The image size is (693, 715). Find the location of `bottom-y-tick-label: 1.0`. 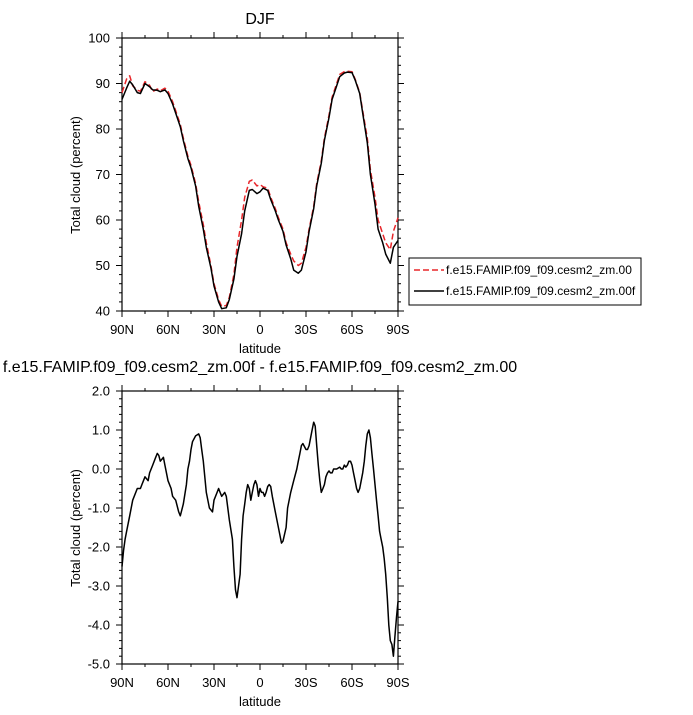

bottom-y-tick-label: 1.0 is located at coordinates (101, 430).